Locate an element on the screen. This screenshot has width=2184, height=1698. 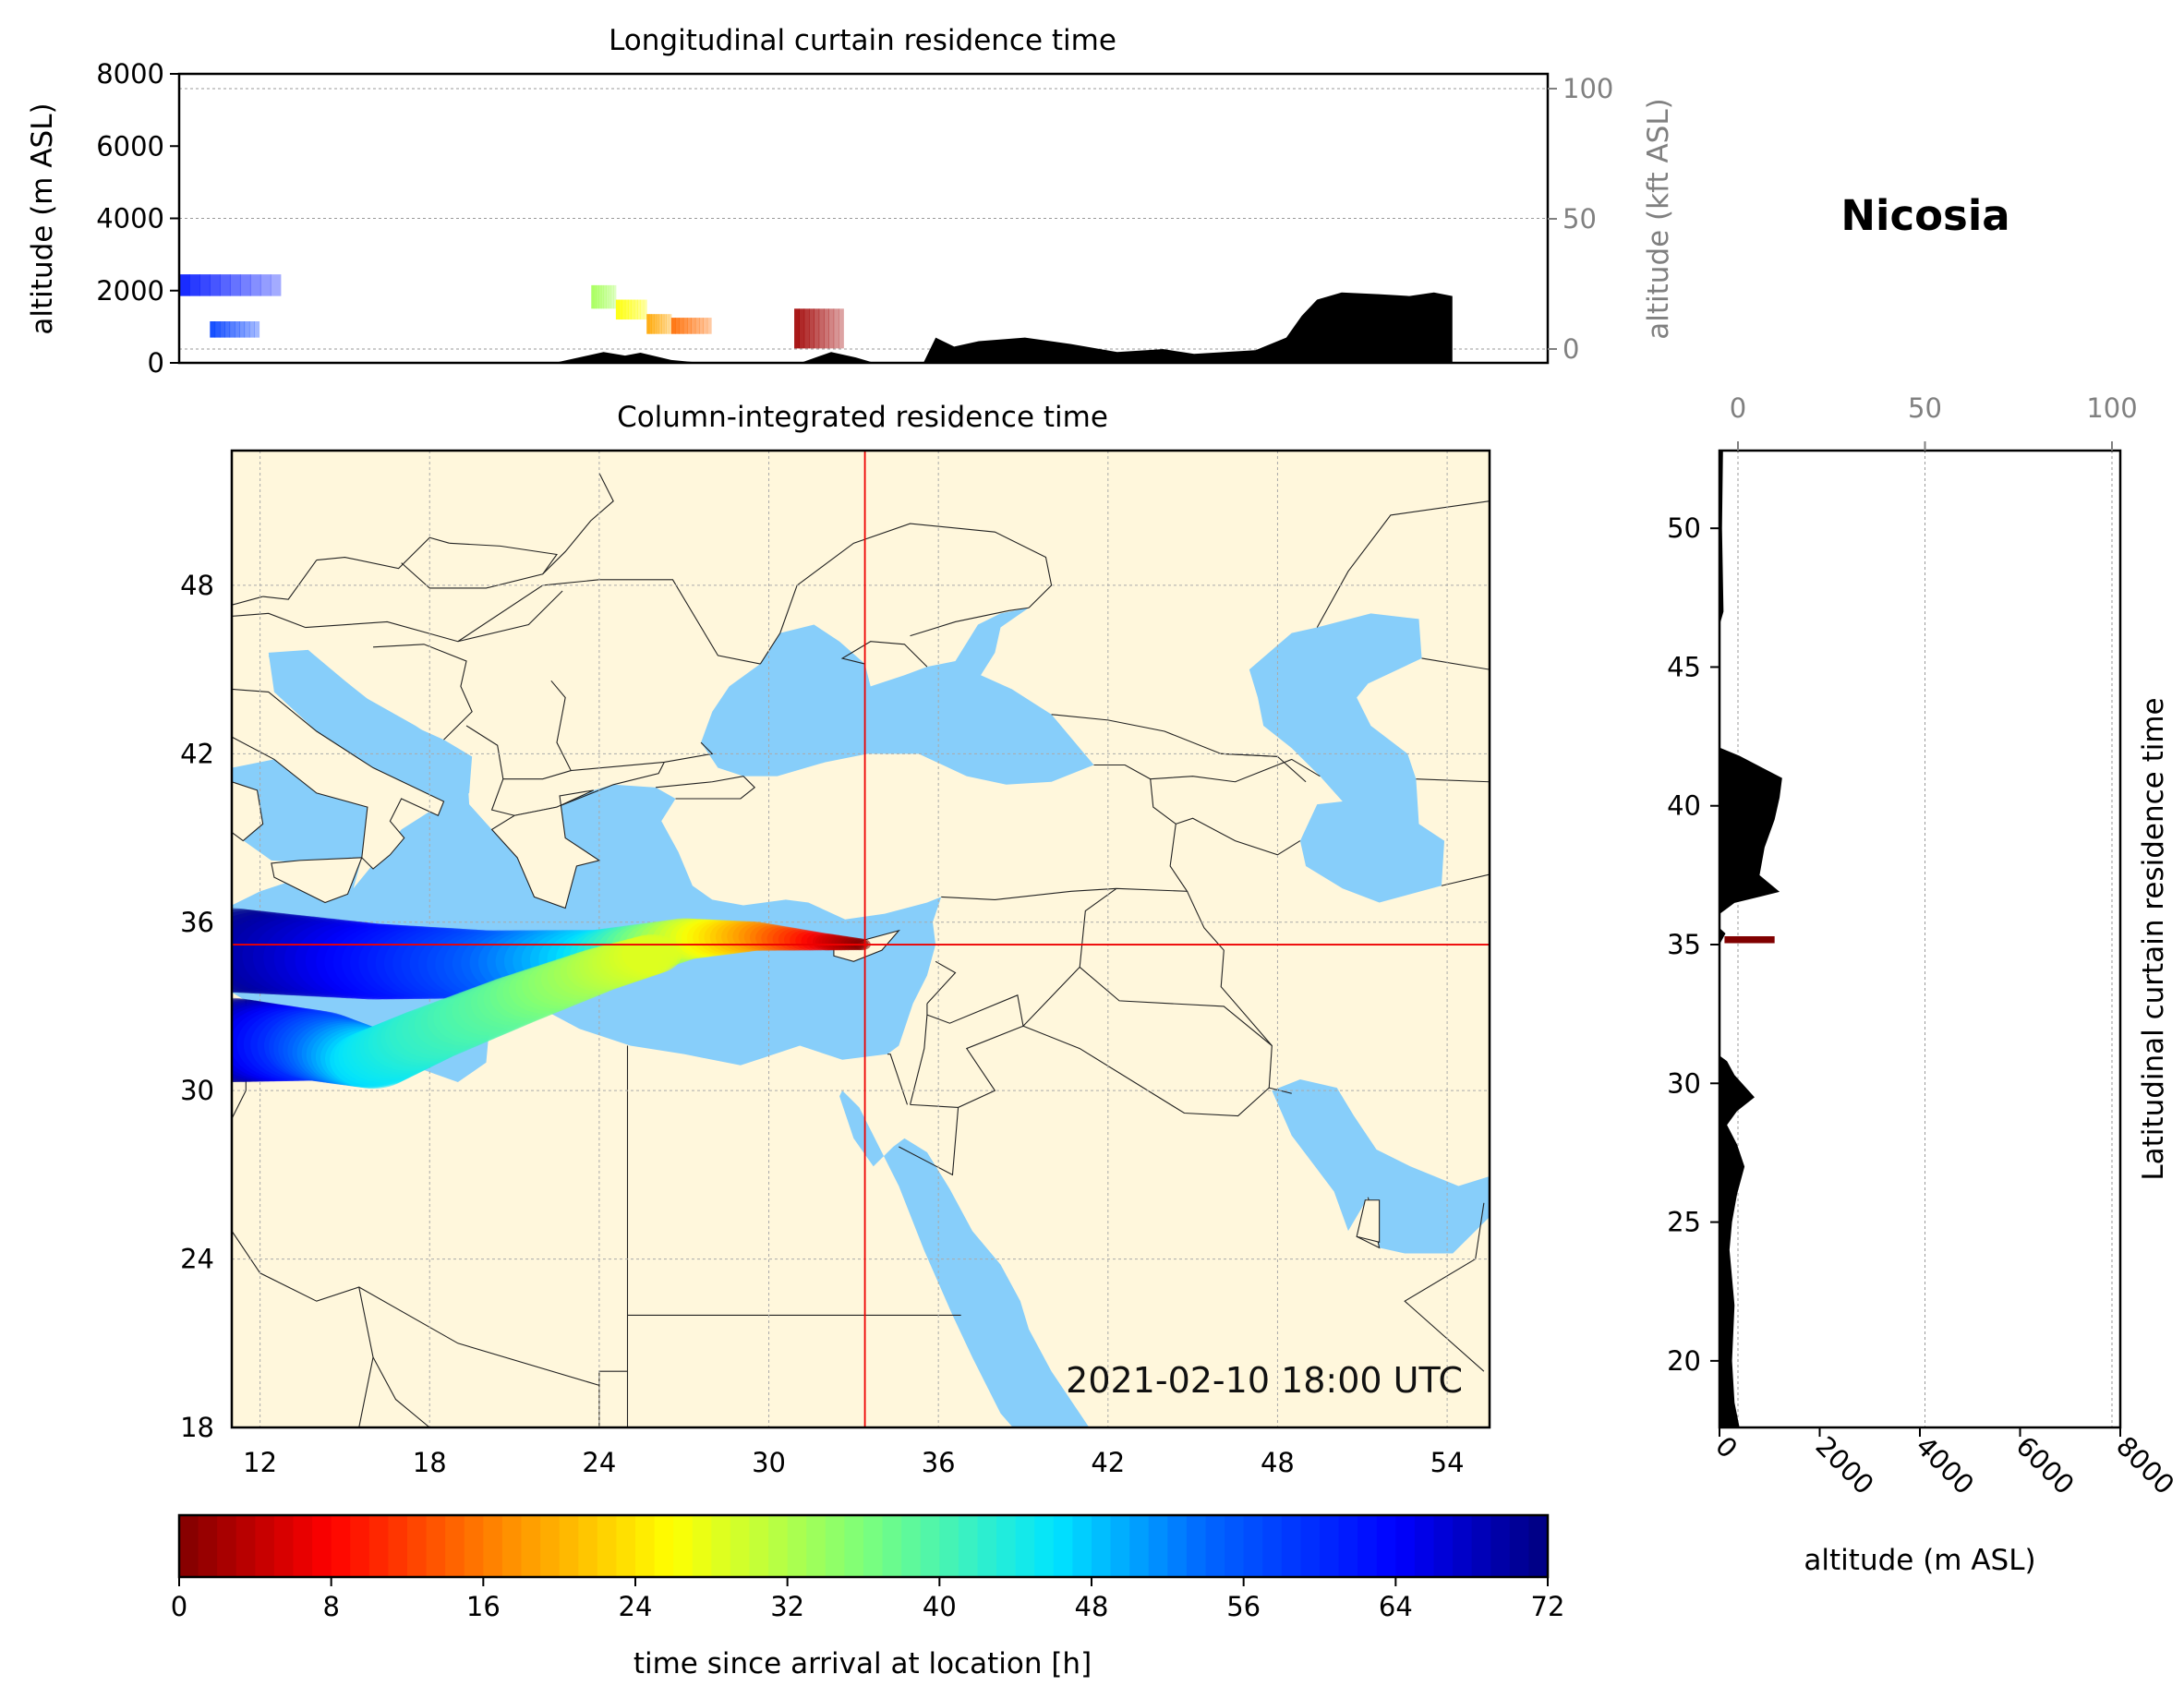
latitudinal-curtain-xlabel: altitude (m ASL) is located at coordinates (1919, 1560).